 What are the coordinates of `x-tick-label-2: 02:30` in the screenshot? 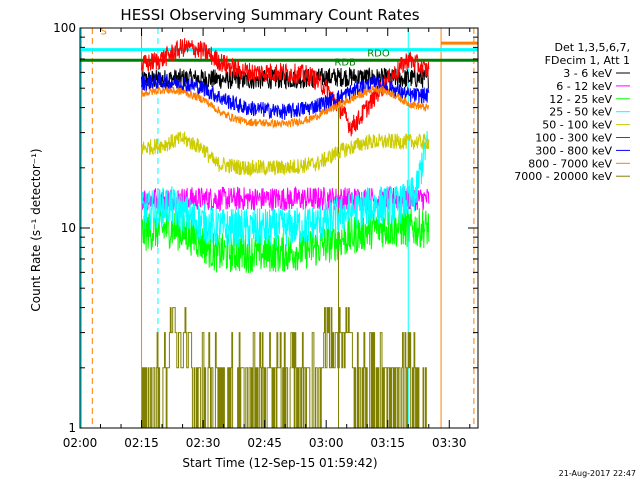 It's located at (203, 443).